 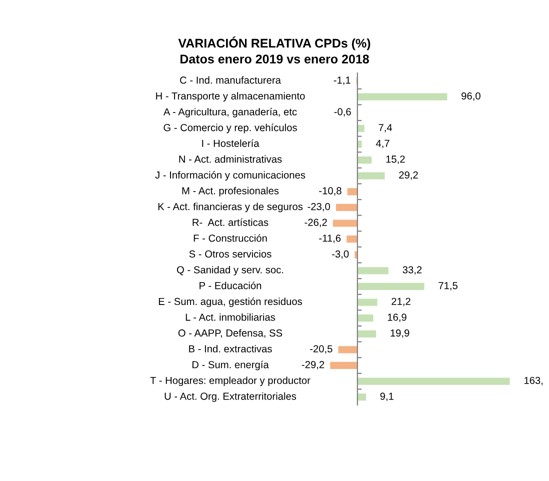 What do you see at coordinates (230, 113) in the screenshot?
I see `y-tick-label: A - Agricultura, ganadería, etc` at bounding box center [230, 113].